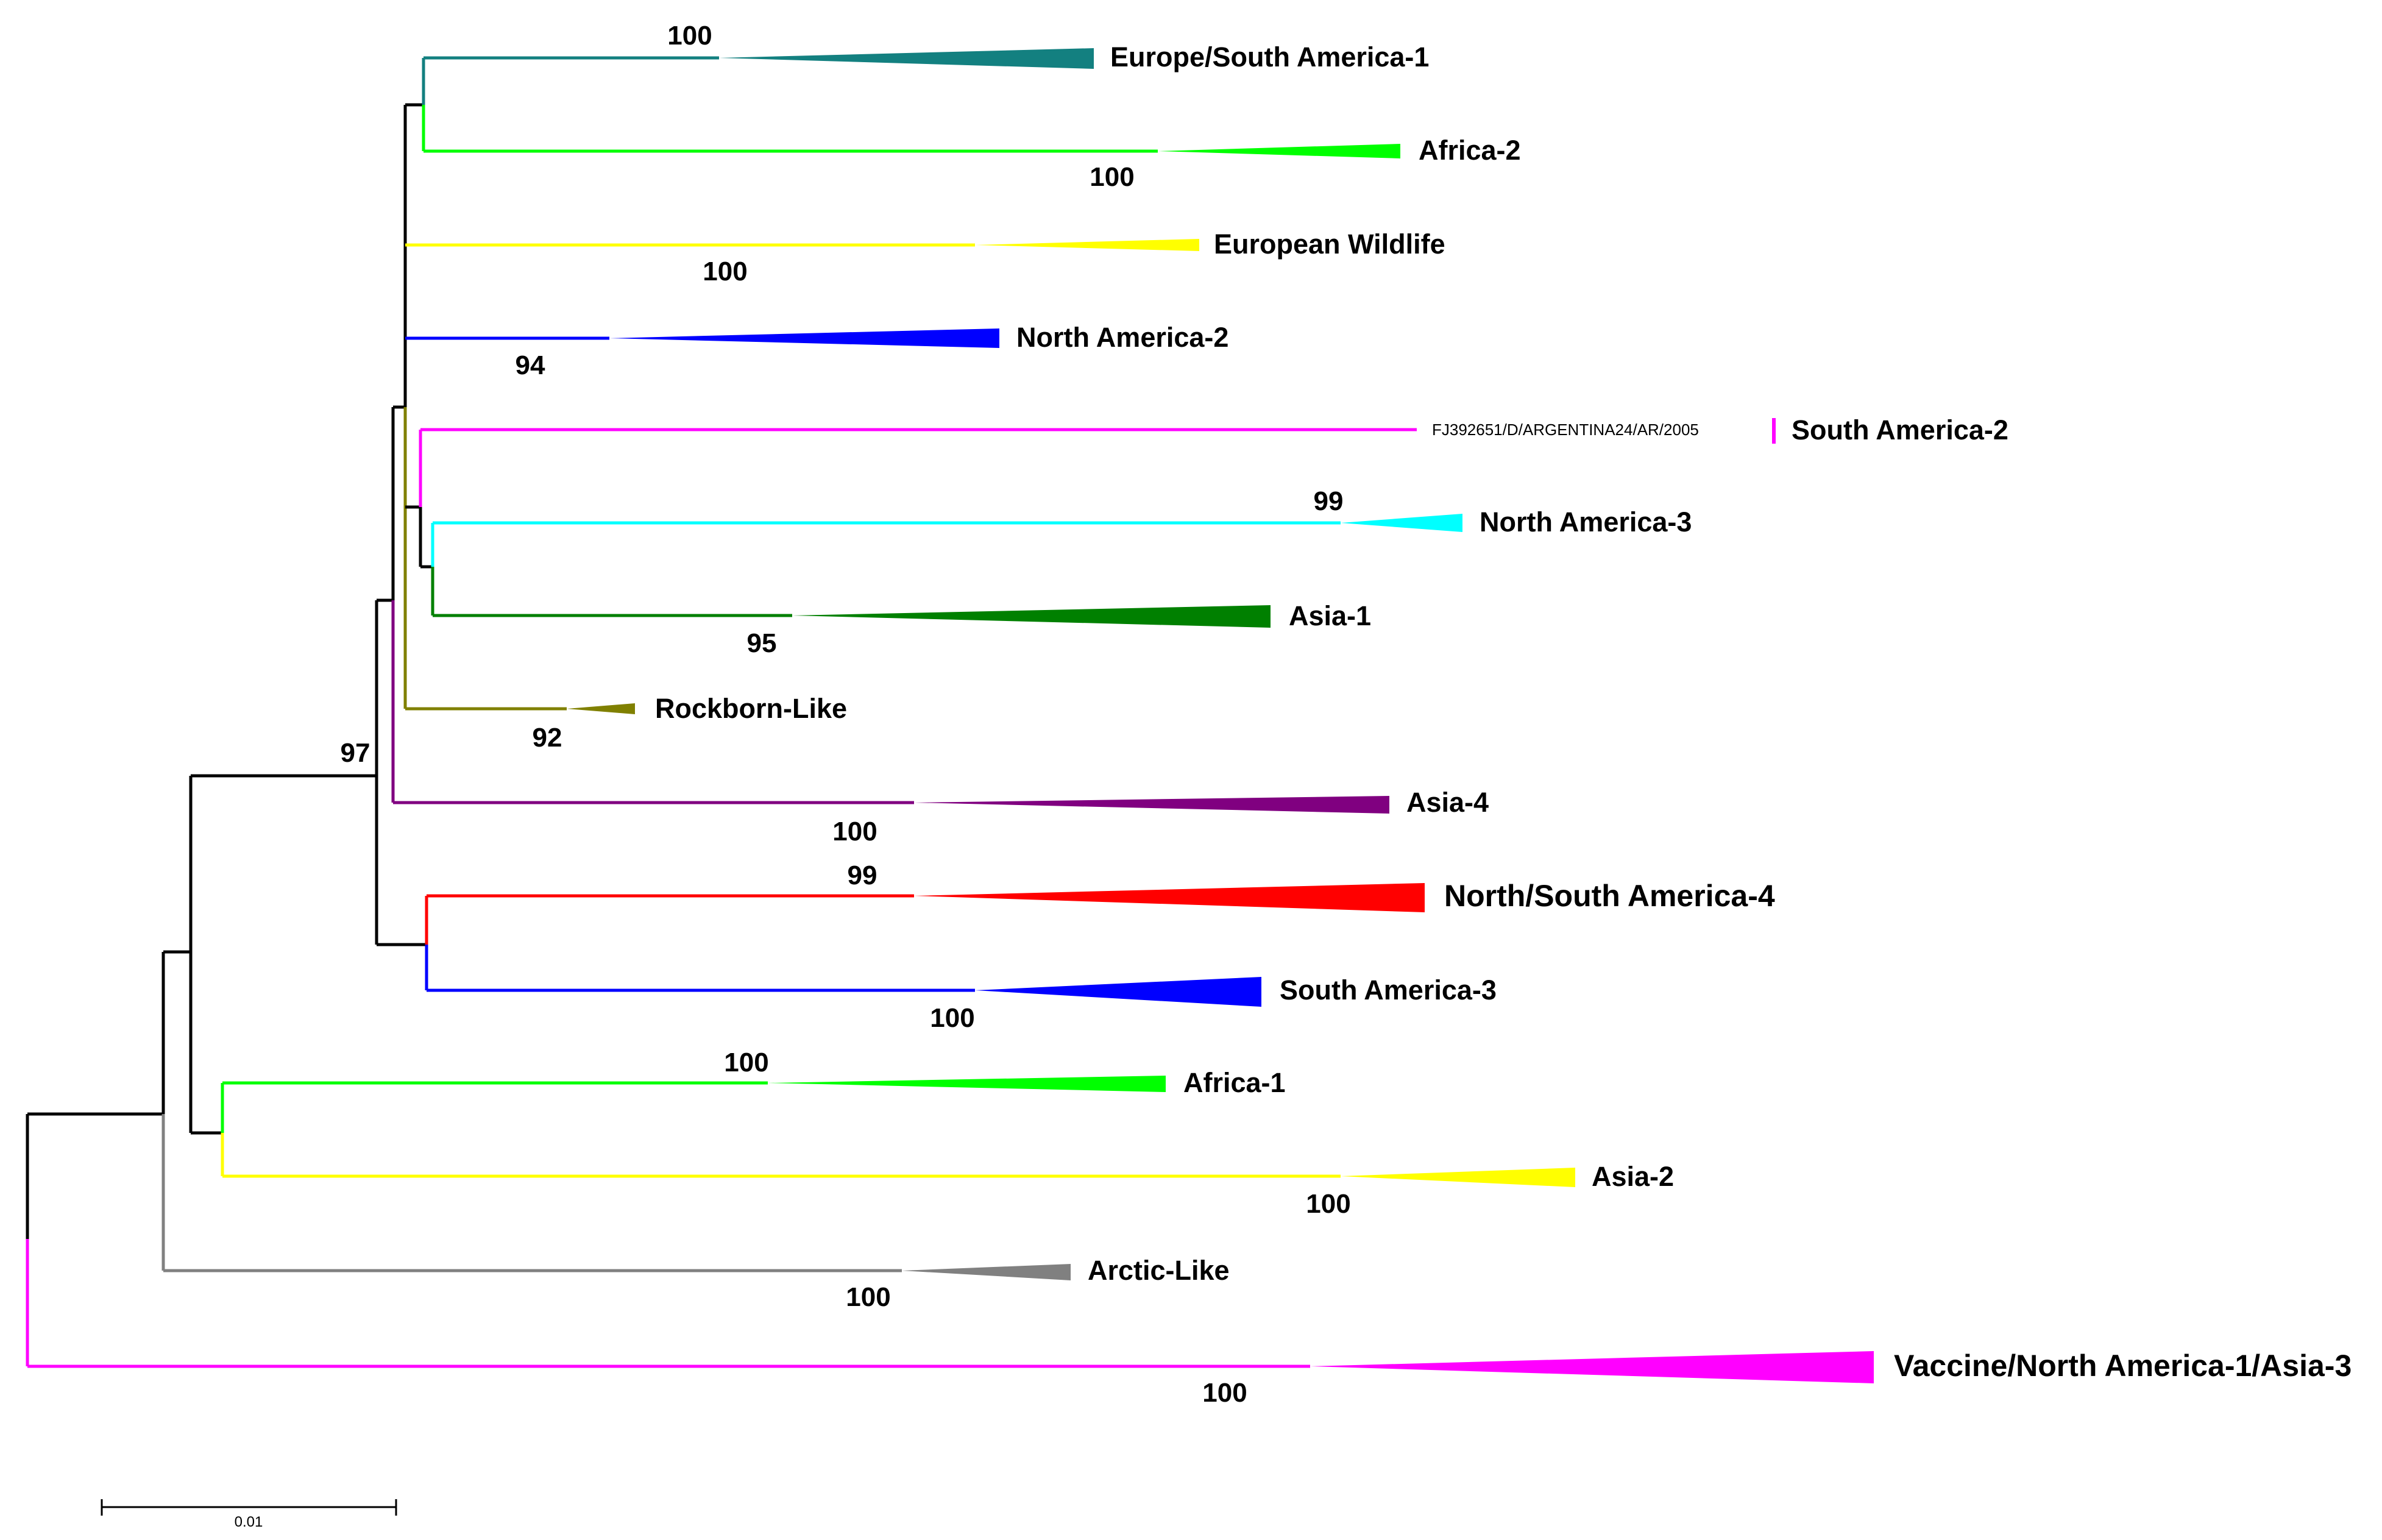  Describe the element at coordinates (530, 365) in the screenshot. I see `bootstrap-value: 94` at that location.